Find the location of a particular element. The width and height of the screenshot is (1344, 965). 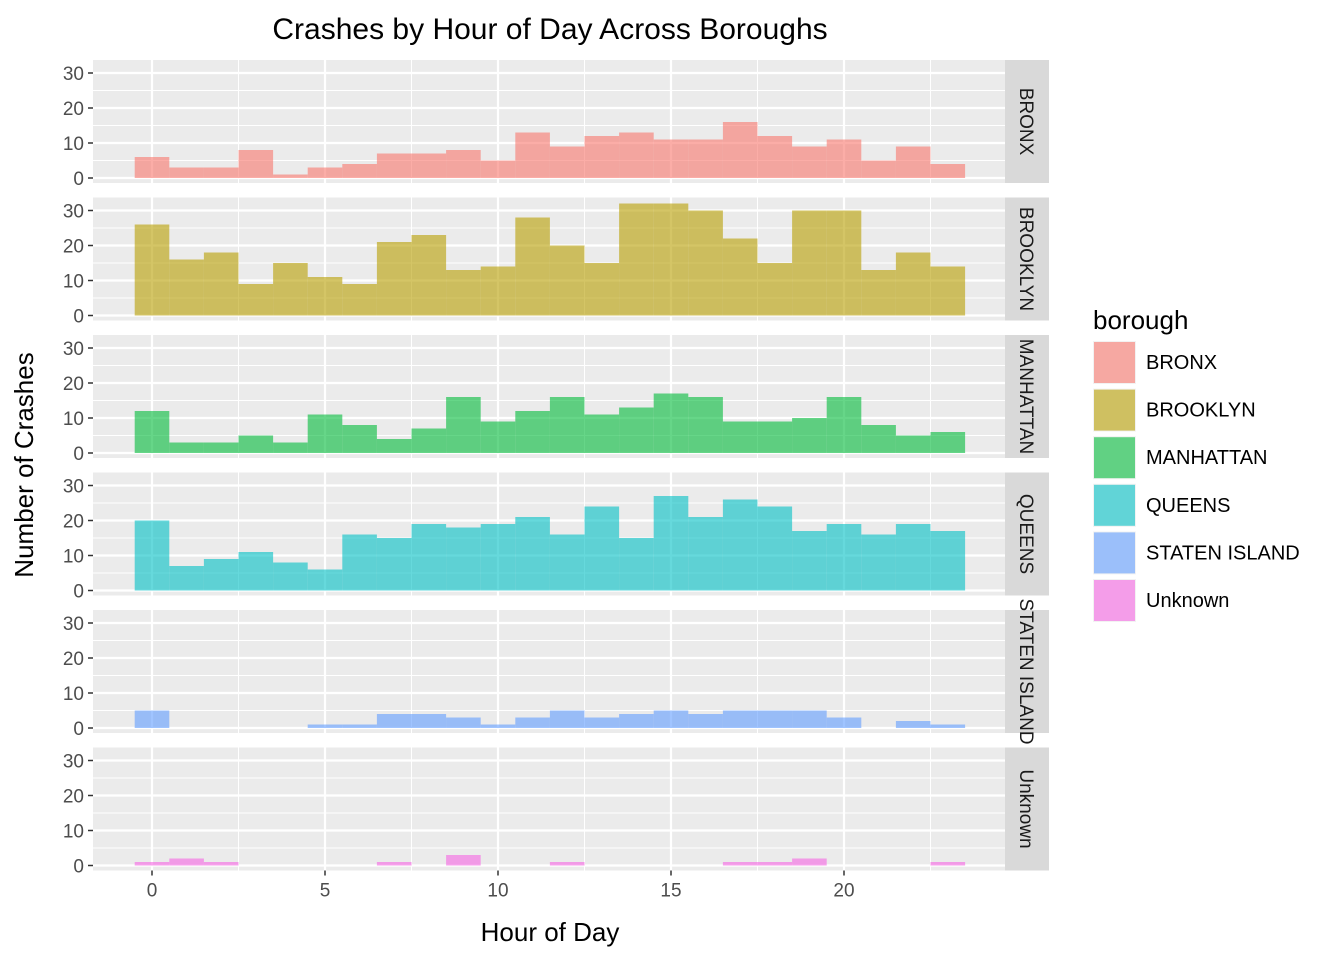

facet-strip-label: MANHATTAN is located at coordinates (1025, 396).